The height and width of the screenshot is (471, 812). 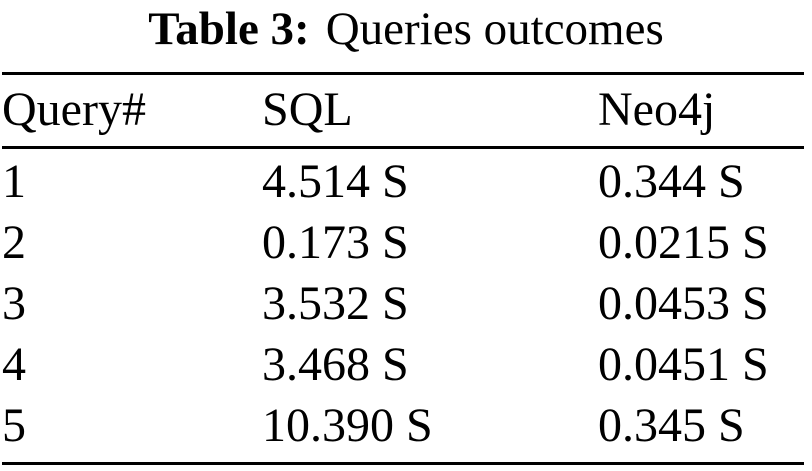 What do you see at coordinates (335, 242) in the screenshot?
I see `cell-sql-time: 0.173 S` at bounding box center [335, 242].